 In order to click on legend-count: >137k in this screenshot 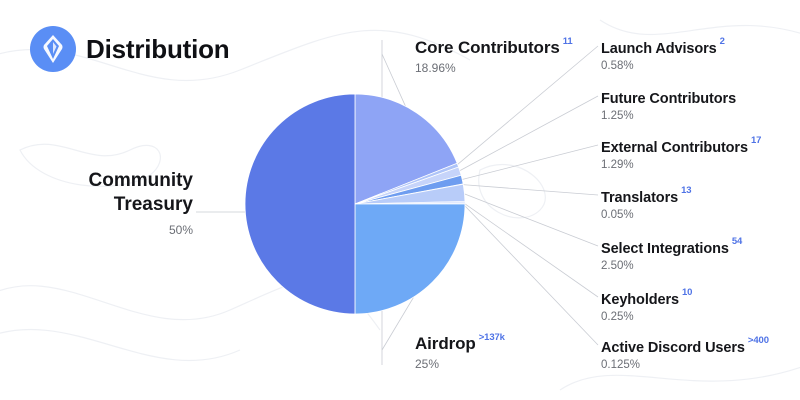, I will do `click(491, 337)`.